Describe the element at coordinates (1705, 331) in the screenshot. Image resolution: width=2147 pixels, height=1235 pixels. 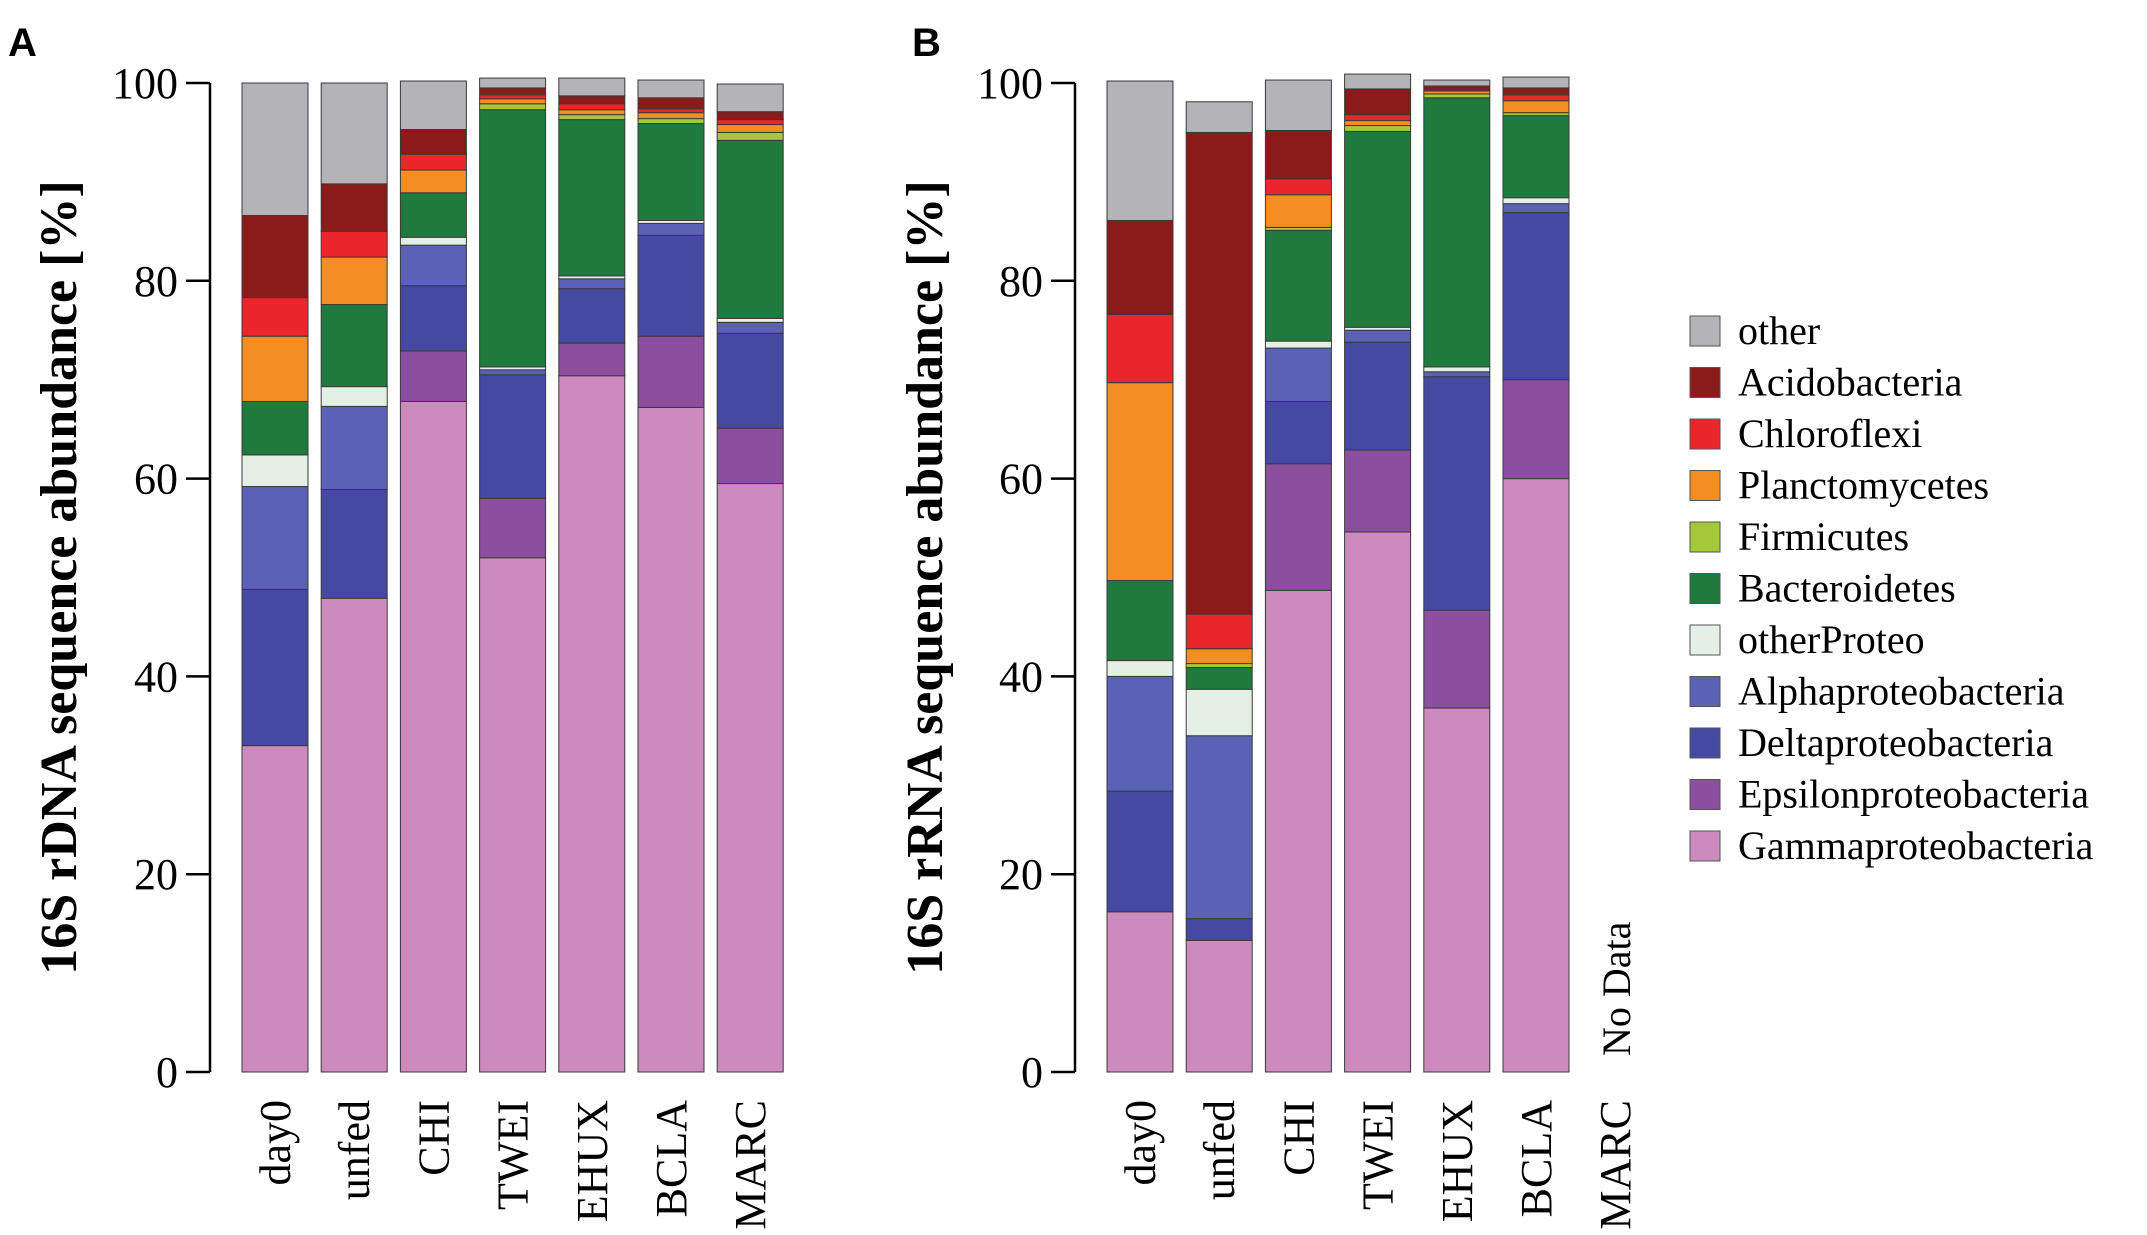
I see `legend-swatch-other` at that location.